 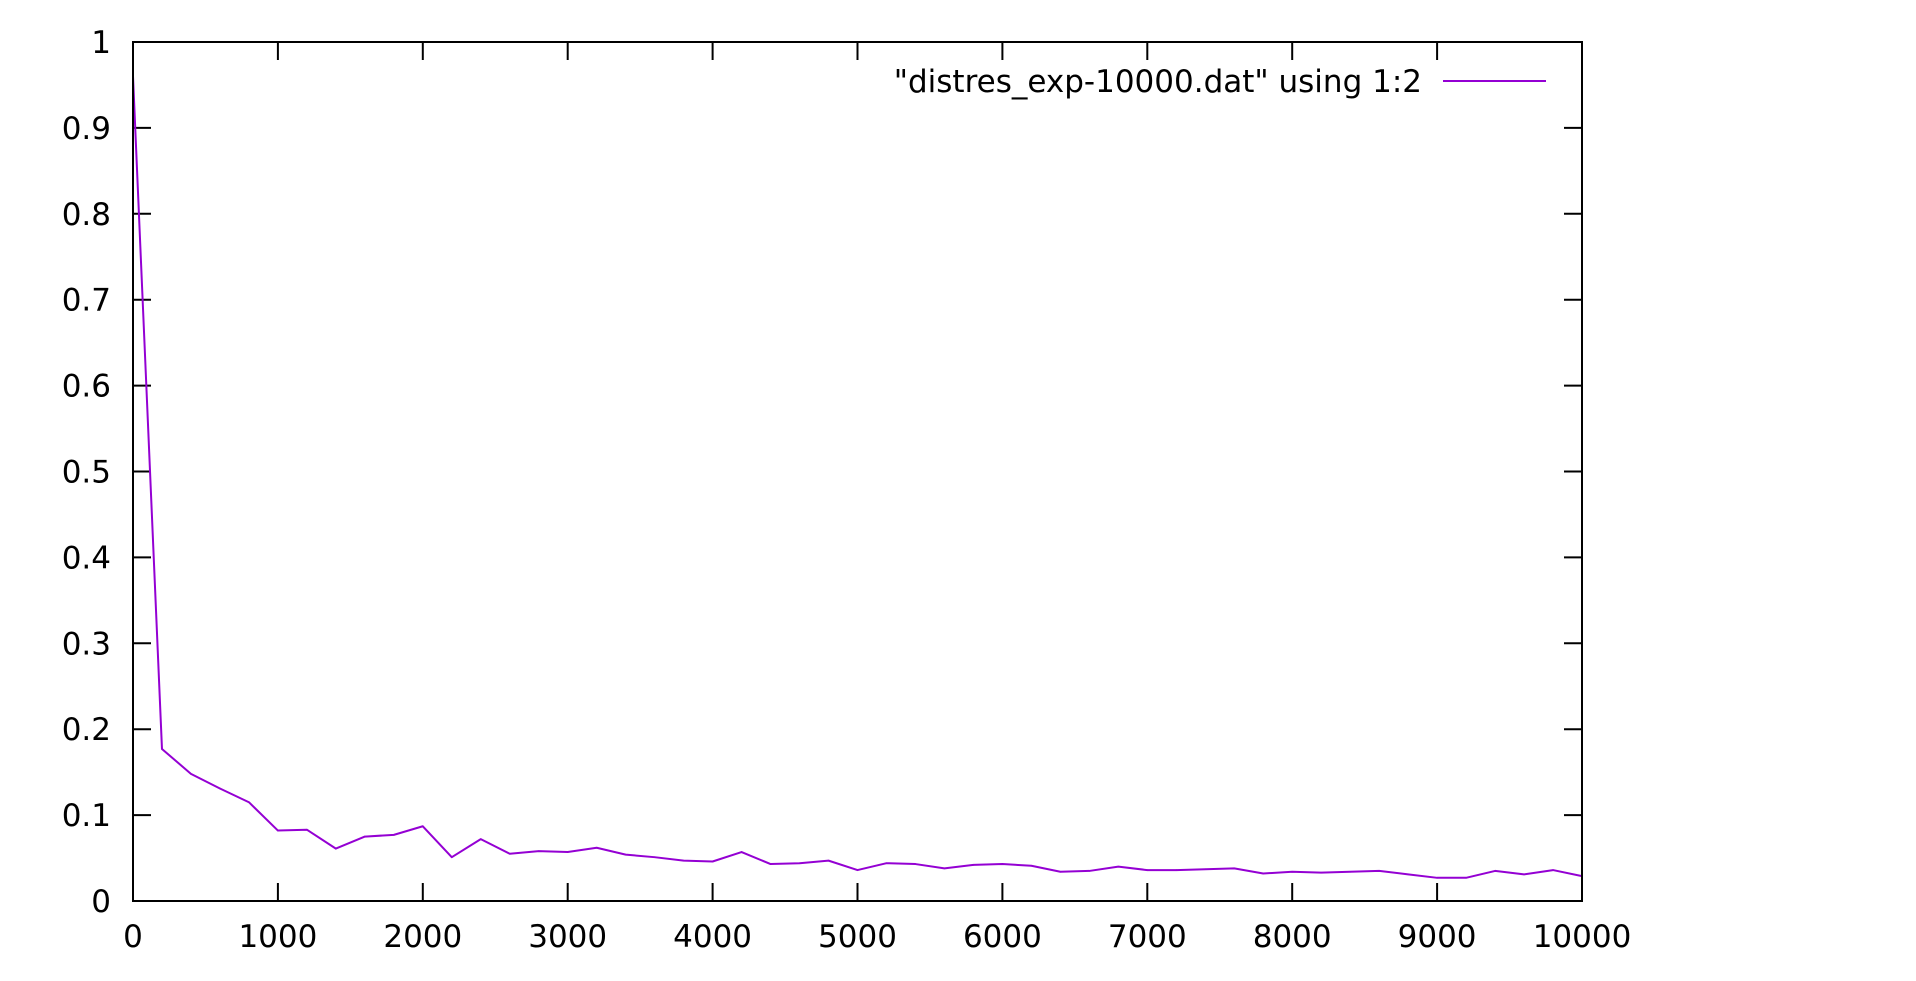 I want to click on legend-label-series-1: "distres_exp-10000.dat" using 1:2, so click(x=1158, y=82).